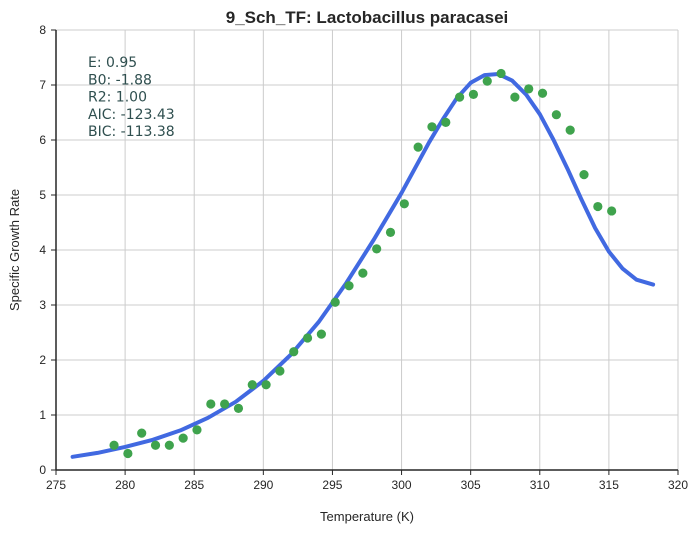 Image resolution: width=698 pixels, height=533 pixels. Describe the element at coordinates (332, 485) in the screenshot. I see `x-tick-label: 295` at that location.